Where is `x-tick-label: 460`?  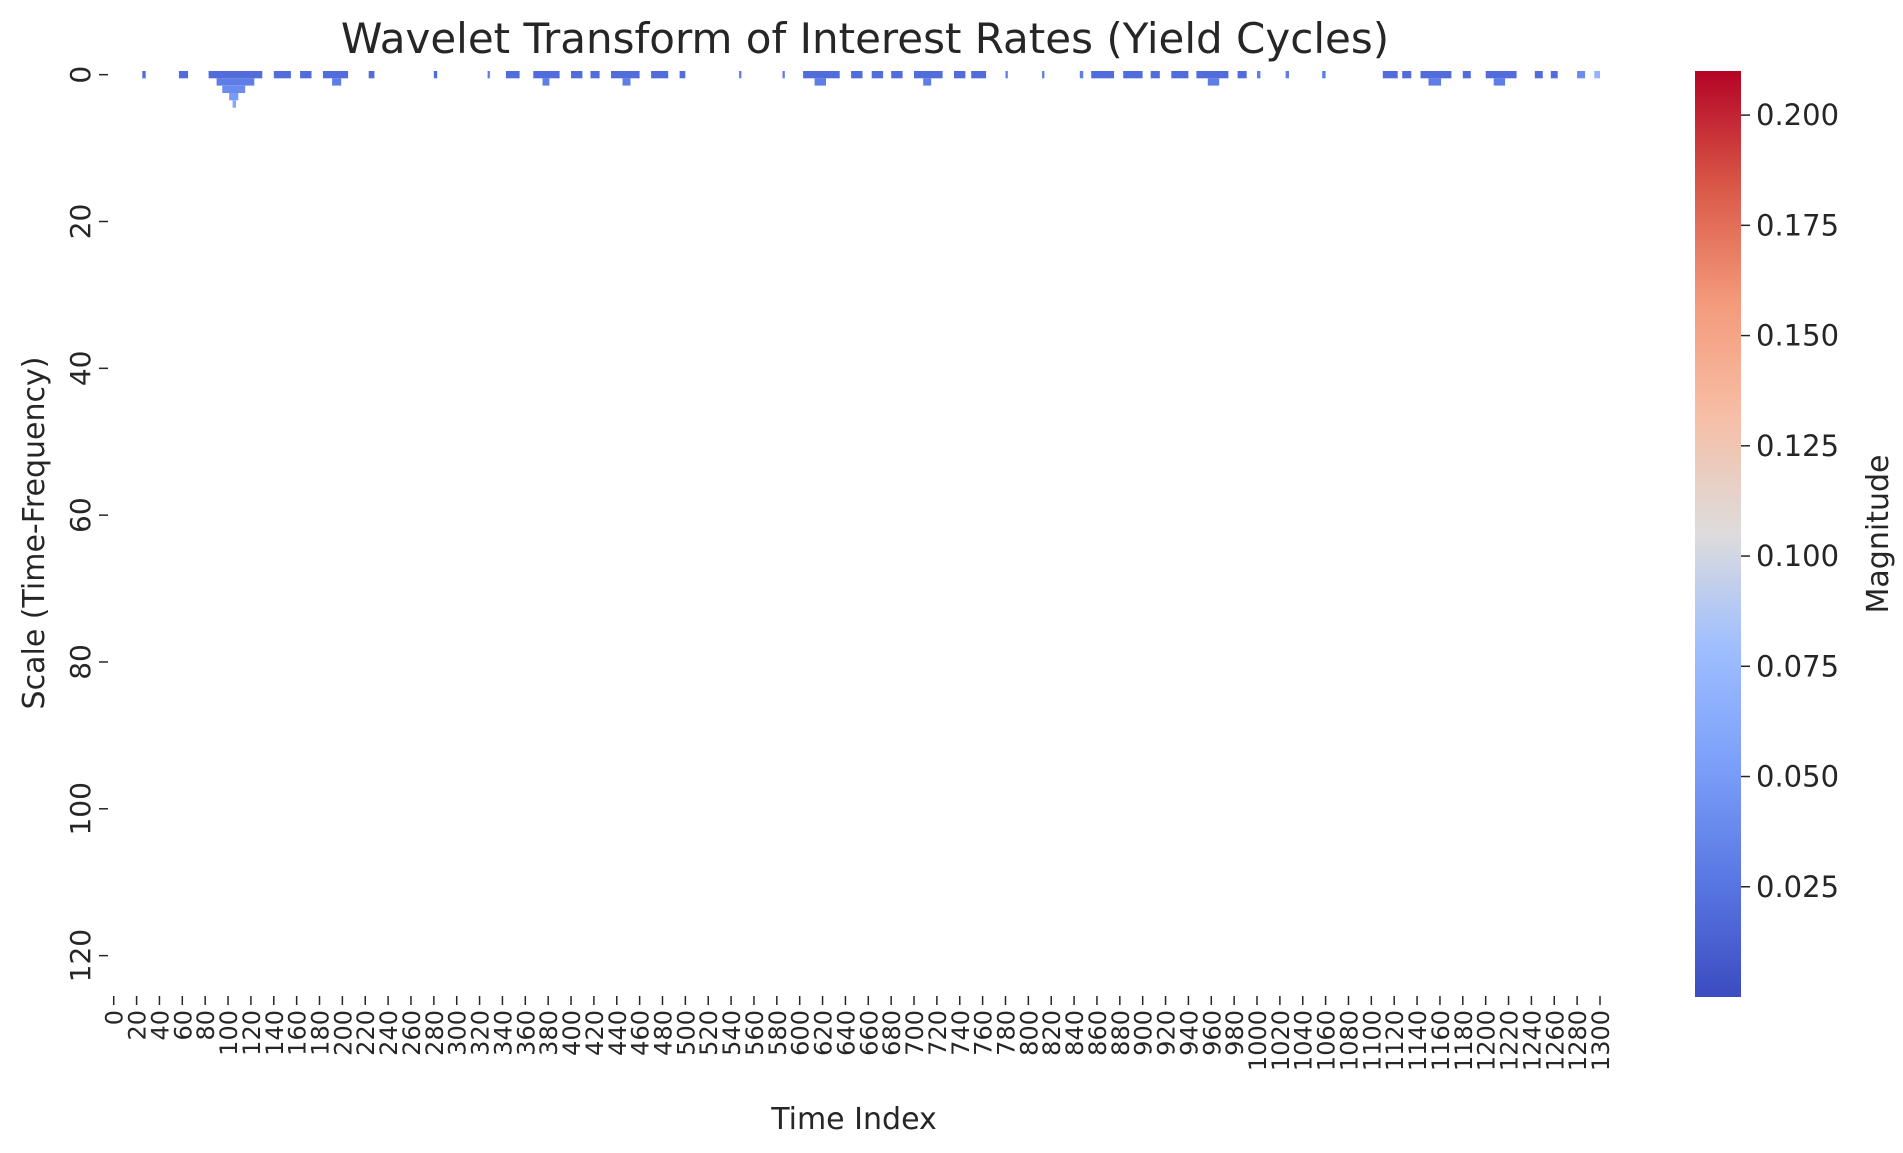
x-tick-label: 460 is located at coordinates (641, 1033).